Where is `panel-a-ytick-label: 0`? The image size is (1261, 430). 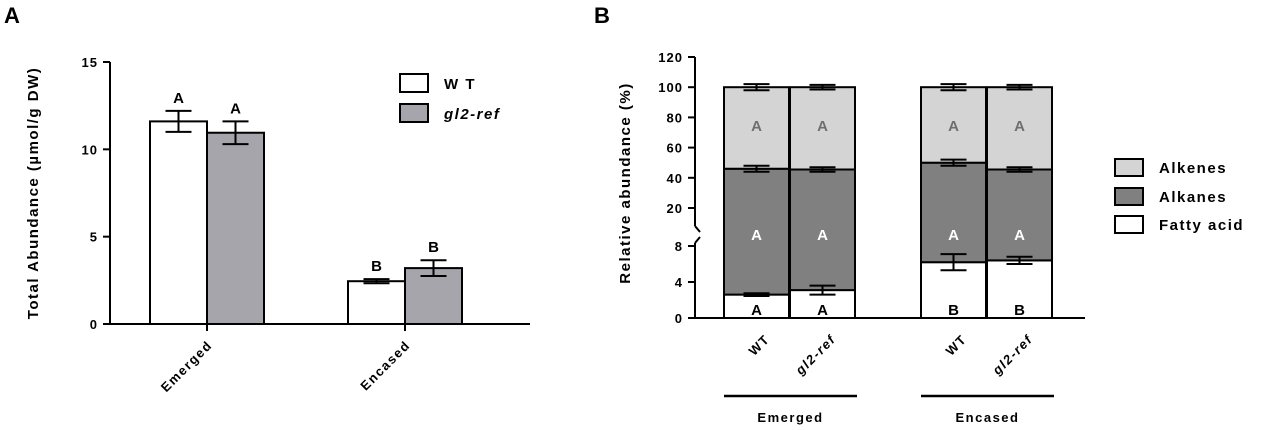 panel-a-ytick-label: 0 is located at coordinates (94, 324).